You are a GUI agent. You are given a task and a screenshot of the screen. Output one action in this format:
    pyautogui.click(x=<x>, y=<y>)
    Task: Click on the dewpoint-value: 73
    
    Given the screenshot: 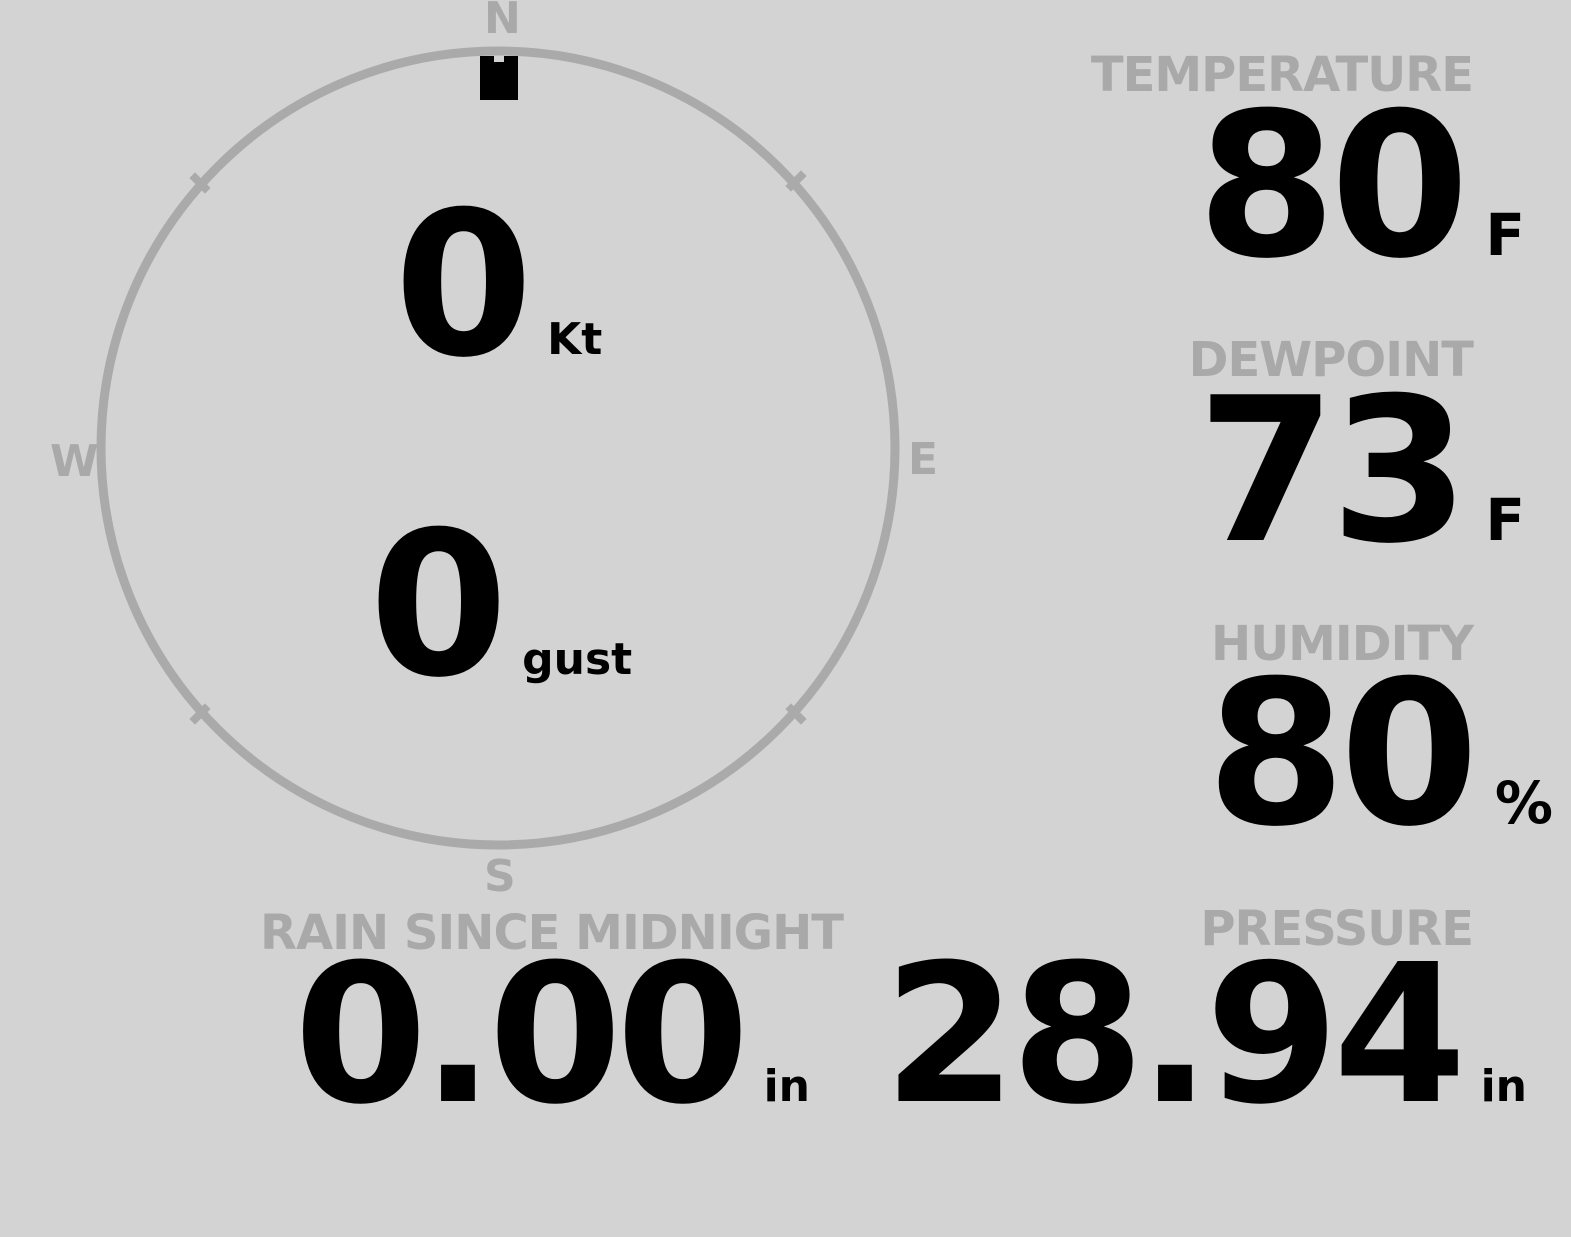 What is the action you would take?
    pyautogui.click(x=1333, y=471)
    